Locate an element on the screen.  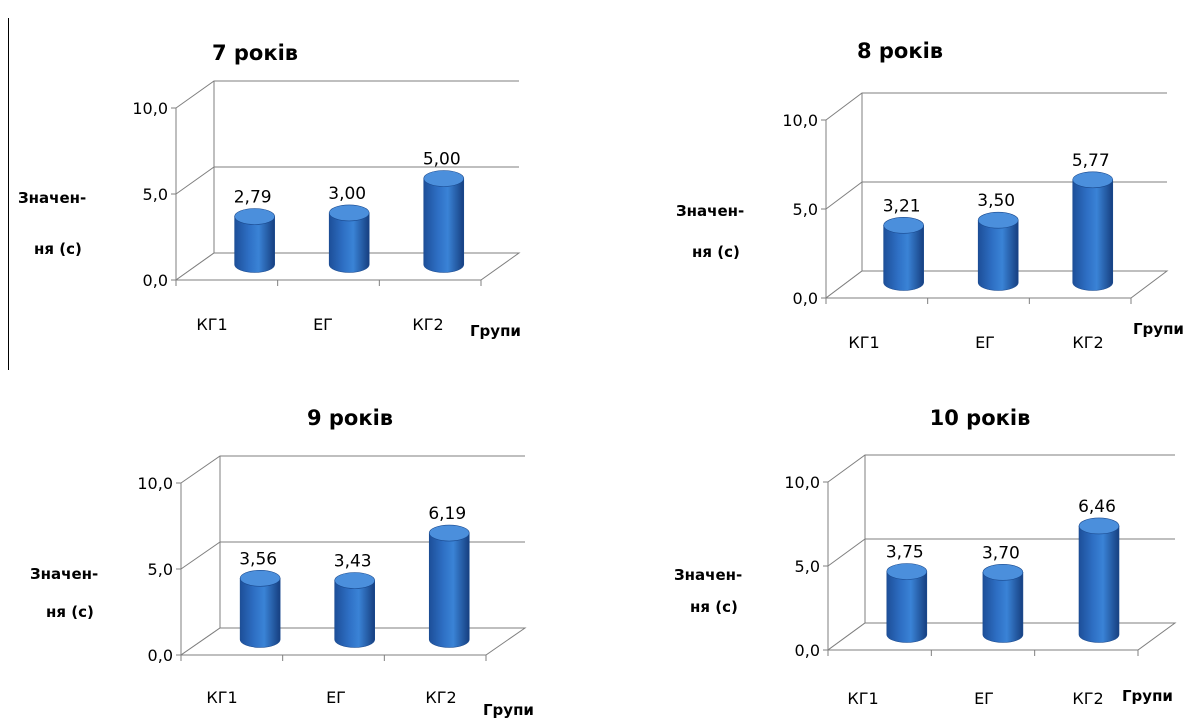
data-label: 5,77 is located at coordinates (1091, 161).